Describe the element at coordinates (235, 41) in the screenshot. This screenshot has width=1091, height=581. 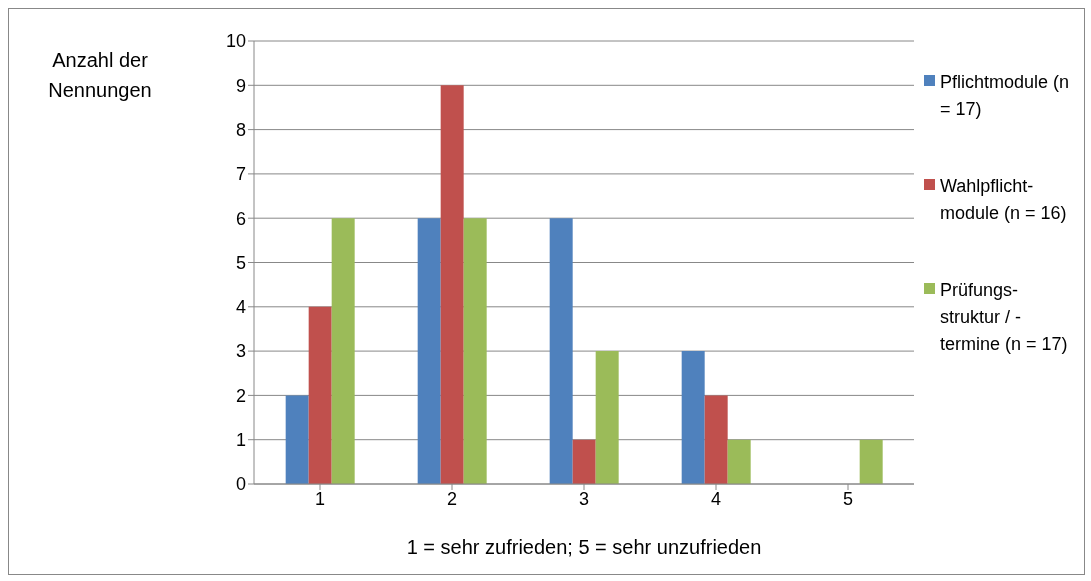
I see `y-tick-label: 10` at that location.